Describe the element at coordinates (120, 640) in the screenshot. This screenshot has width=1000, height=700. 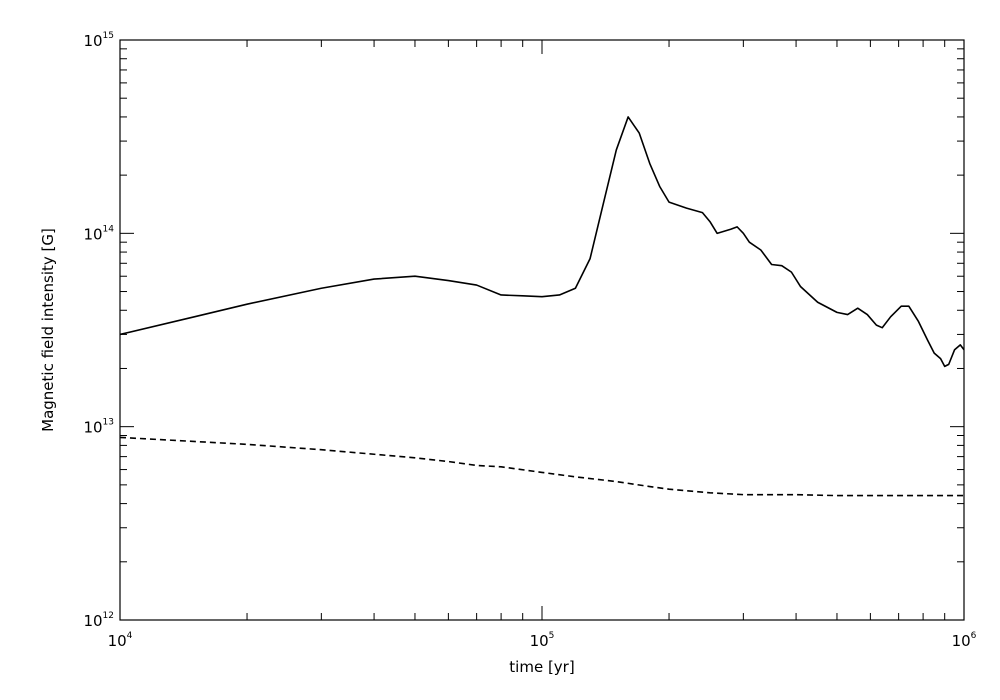
I see `x-tick-label: 10⁴` at that location.